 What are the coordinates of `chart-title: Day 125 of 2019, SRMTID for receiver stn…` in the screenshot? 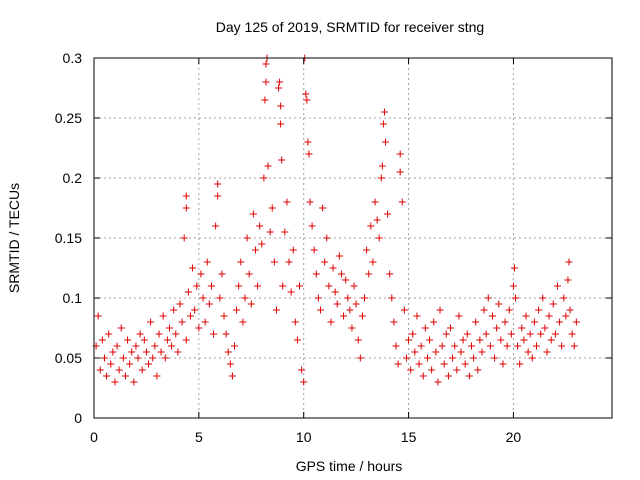 It's located at (350, 27).